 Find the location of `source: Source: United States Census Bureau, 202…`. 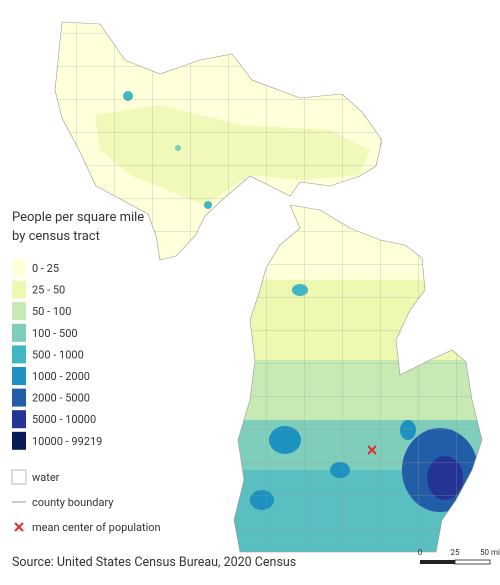

source: Source: United States Census Bureau, 202… is located at coordinates (154, 562).